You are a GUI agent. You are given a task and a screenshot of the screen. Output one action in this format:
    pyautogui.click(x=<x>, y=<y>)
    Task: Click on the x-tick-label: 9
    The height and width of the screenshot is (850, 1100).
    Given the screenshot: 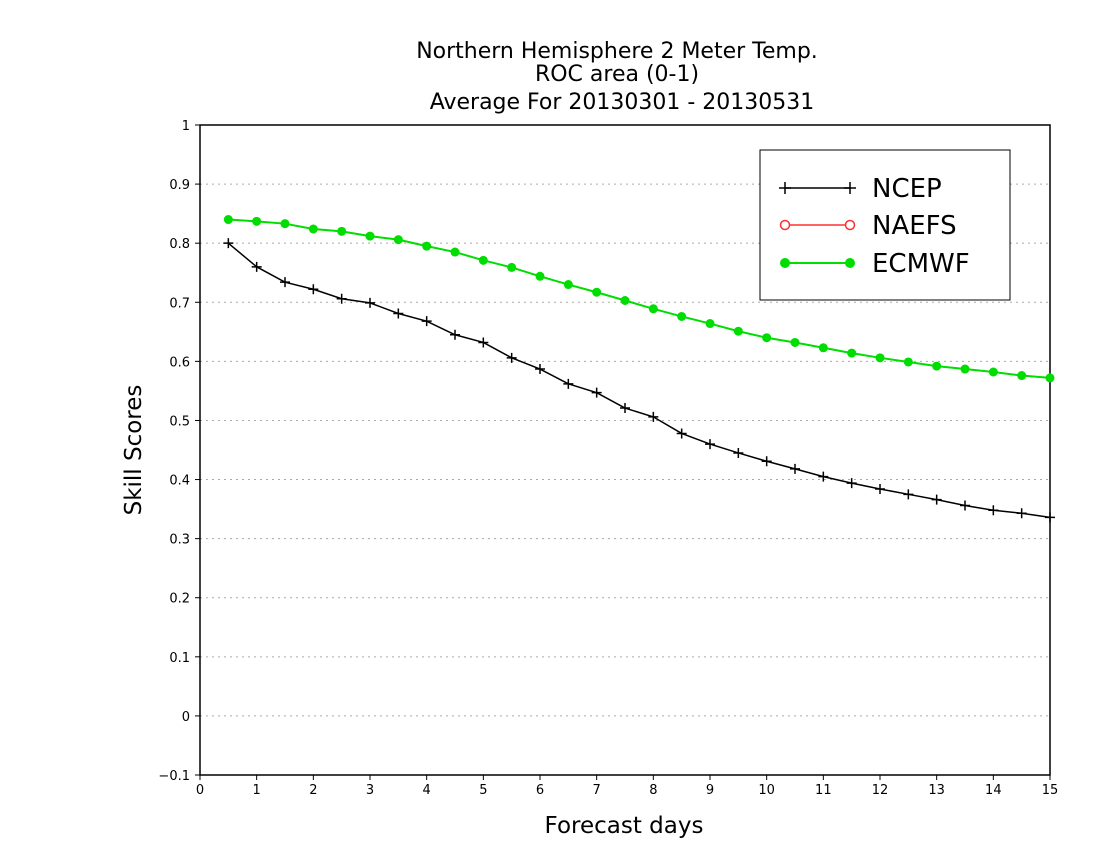 What is the action you would take?
    pyautogui.click(x=710, y=790)
    